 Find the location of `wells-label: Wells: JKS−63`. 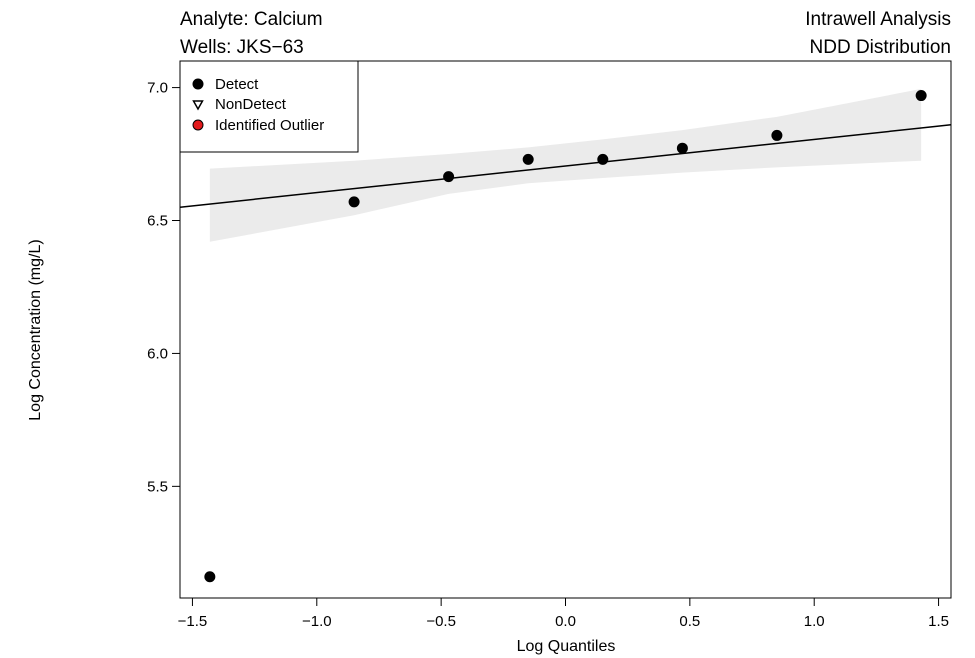

wells-label: Wells: JKS−63 is located at coordinates (242, 47).